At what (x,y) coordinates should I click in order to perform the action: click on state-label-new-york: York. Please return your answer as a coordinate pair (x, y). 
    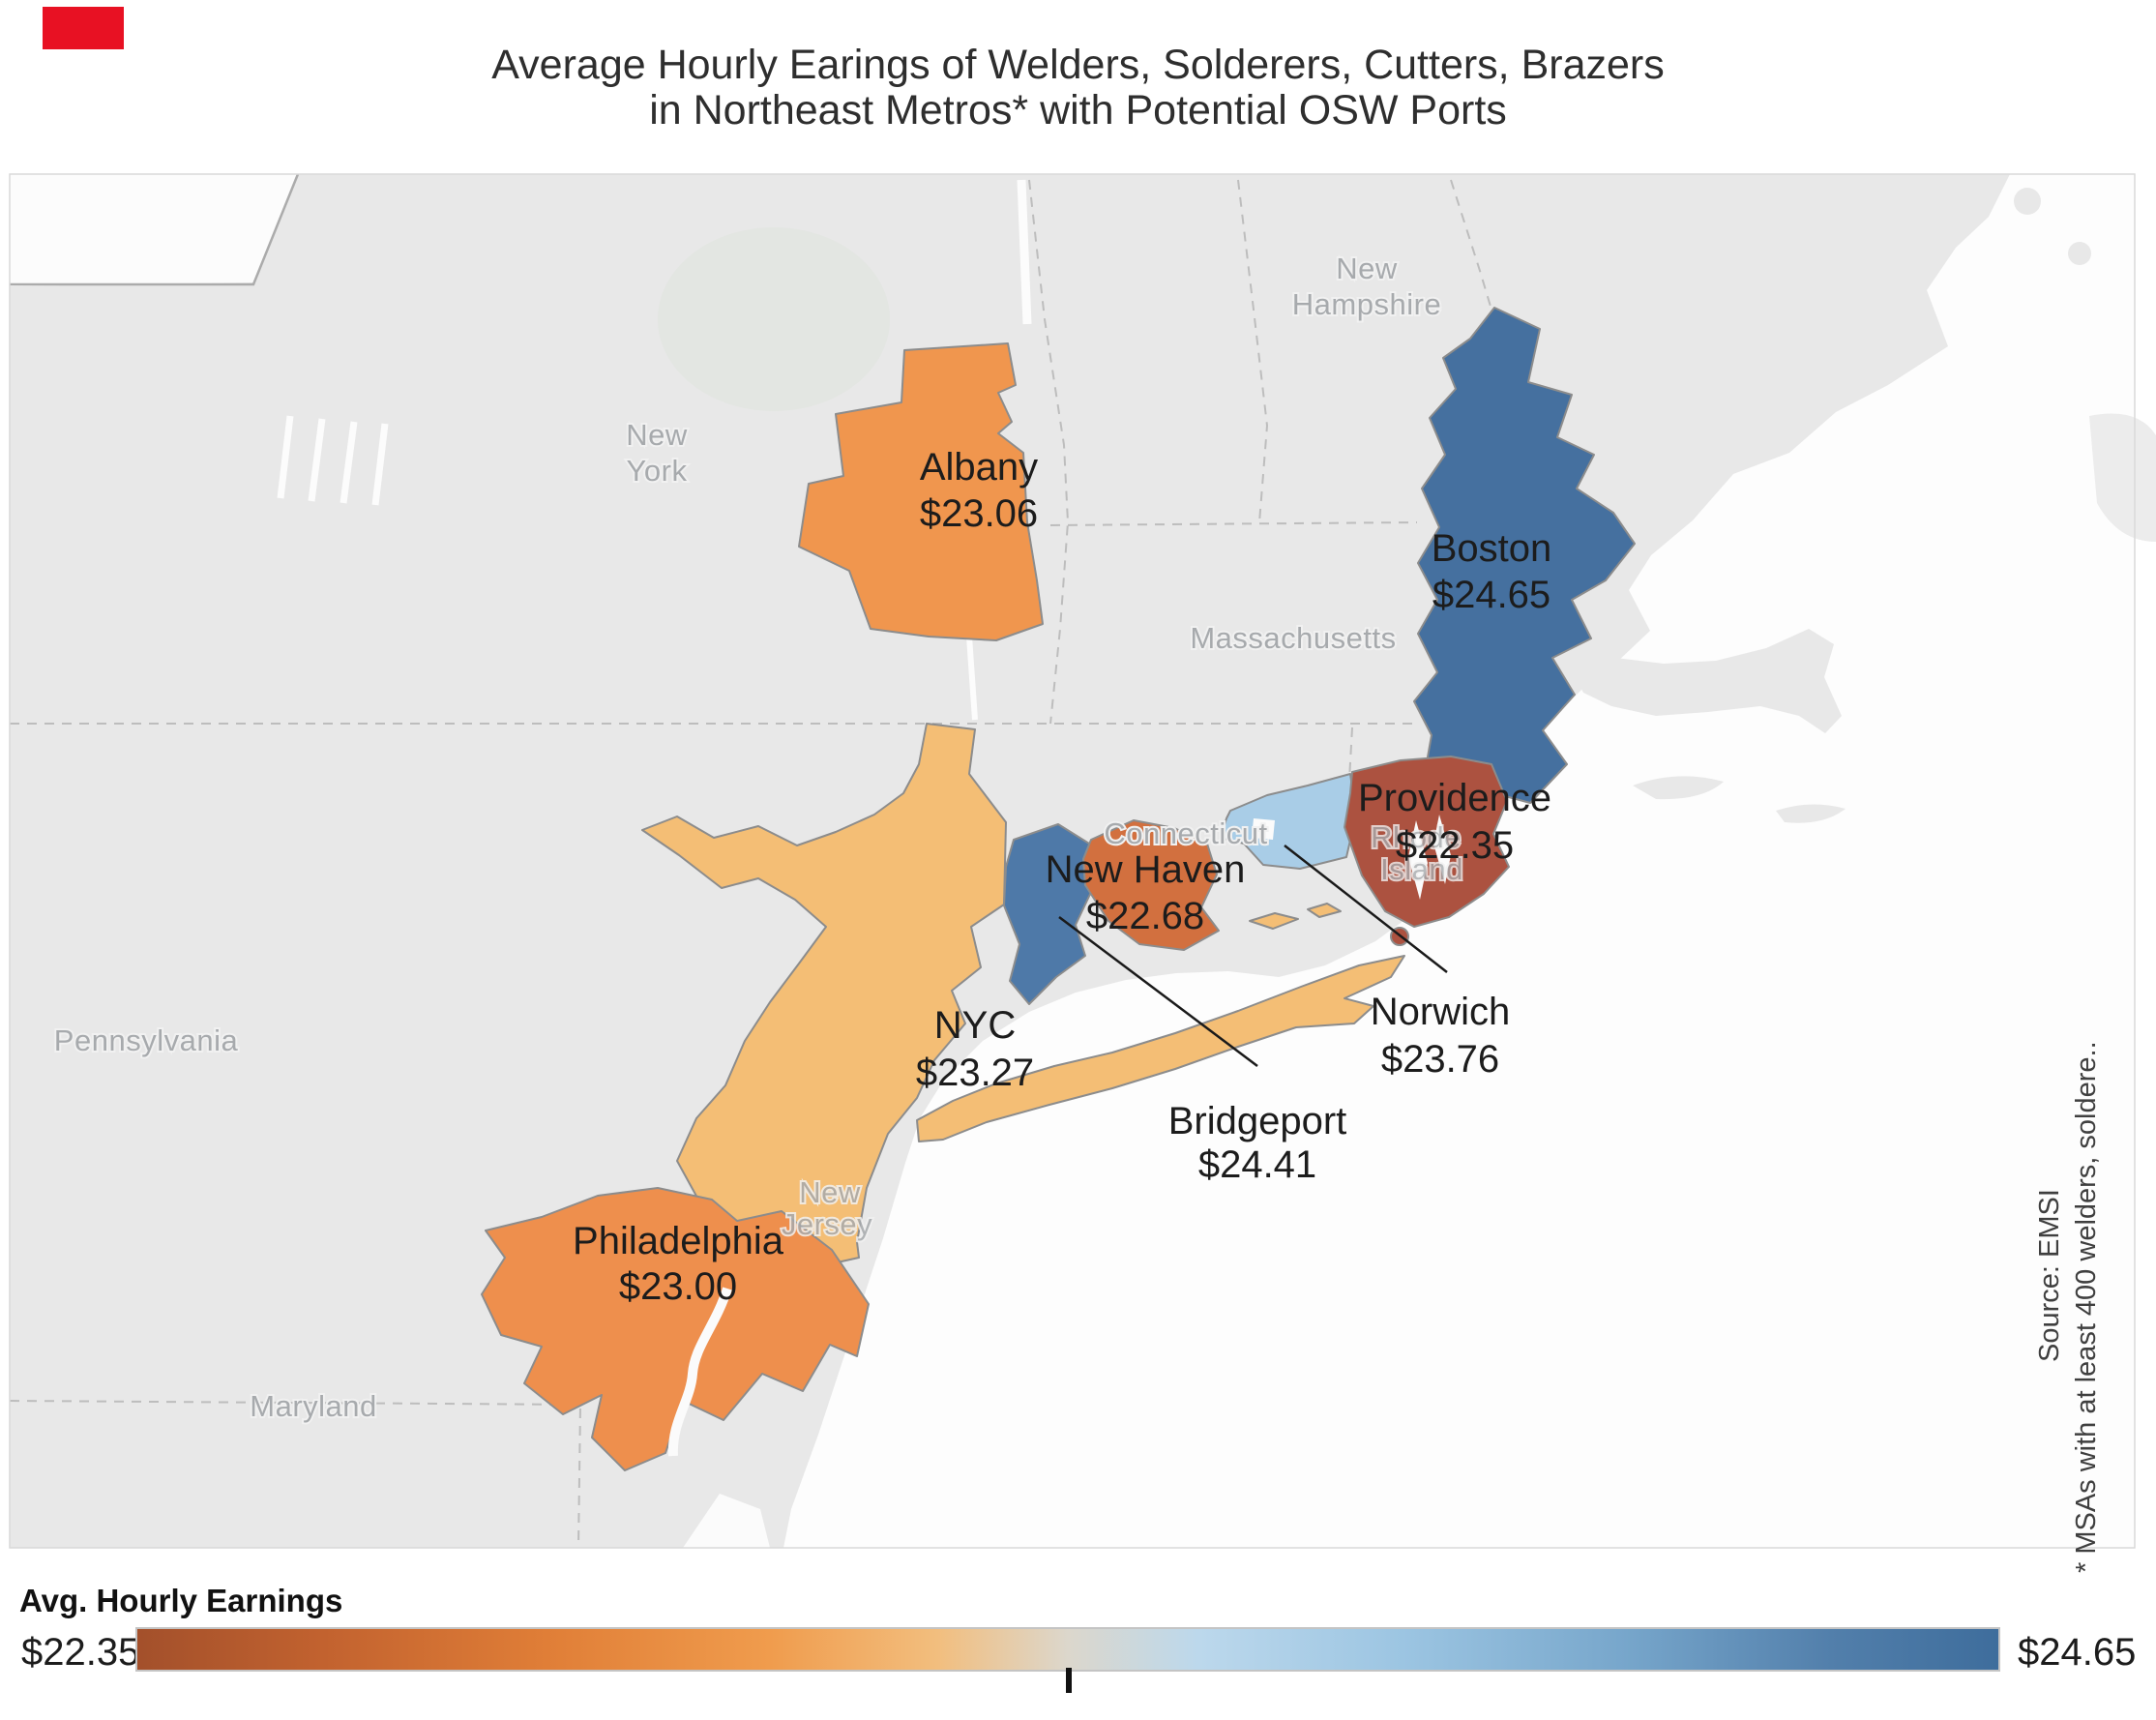
    Looking at the image, I should click on (657, 471).